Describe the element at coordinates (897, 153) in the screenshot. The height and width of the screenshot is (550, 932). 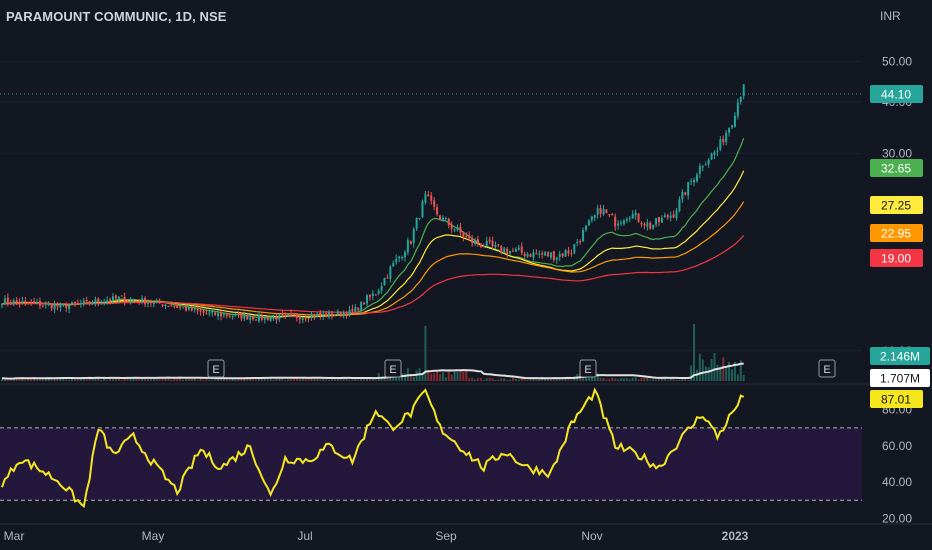
I see `price-tick-label: 30.00` at that location.